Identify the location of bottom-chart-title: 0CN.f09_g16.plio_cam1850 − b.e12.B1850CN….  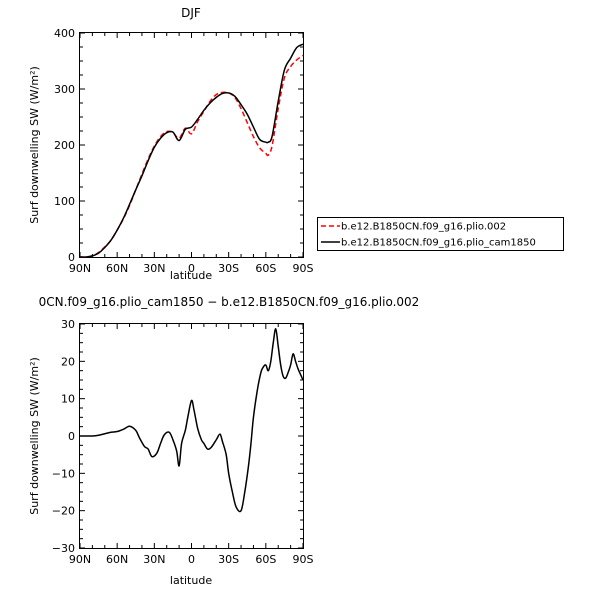
(229, 302).